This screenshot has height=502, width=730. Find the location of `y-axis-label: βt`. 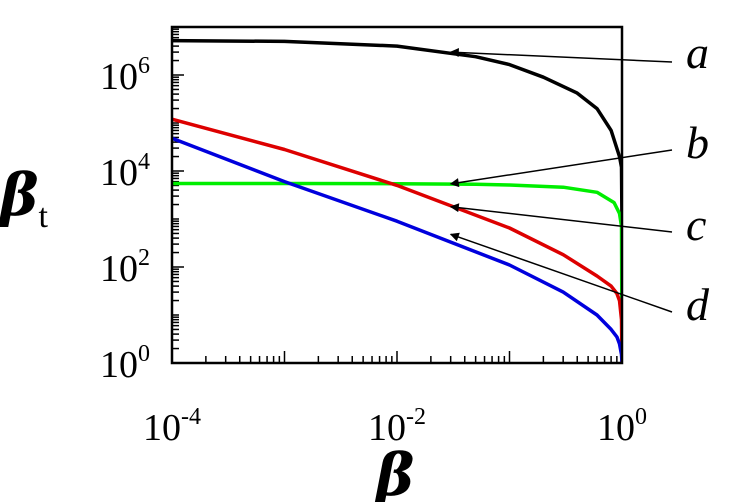

y-axis-label: βt is located at coordinates (24, 198).